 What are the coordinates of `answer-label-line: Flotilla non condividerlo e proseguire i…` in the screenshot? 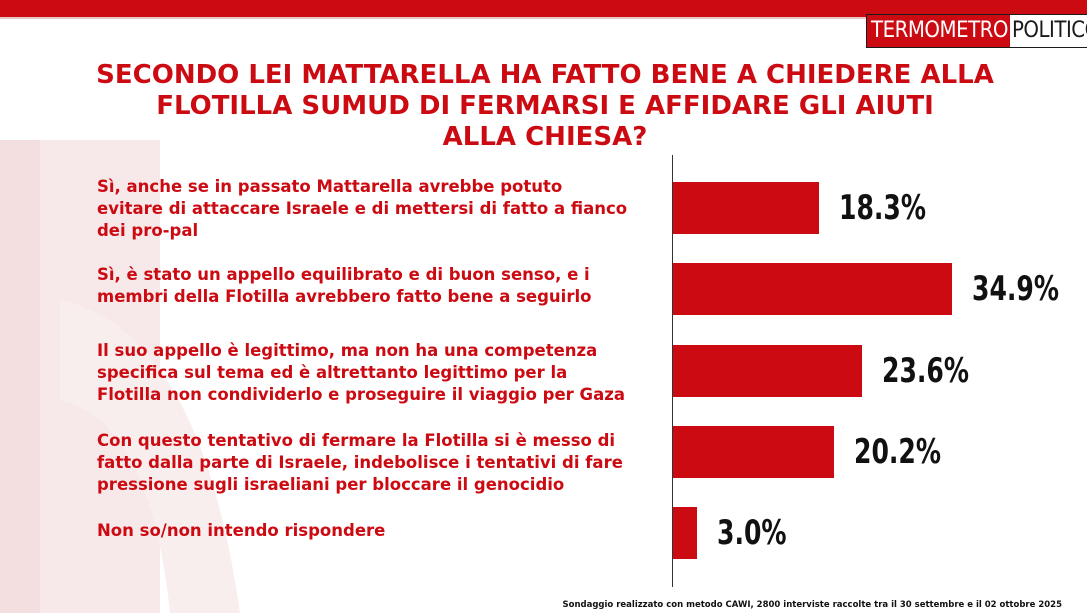 It's located at (361, 394).